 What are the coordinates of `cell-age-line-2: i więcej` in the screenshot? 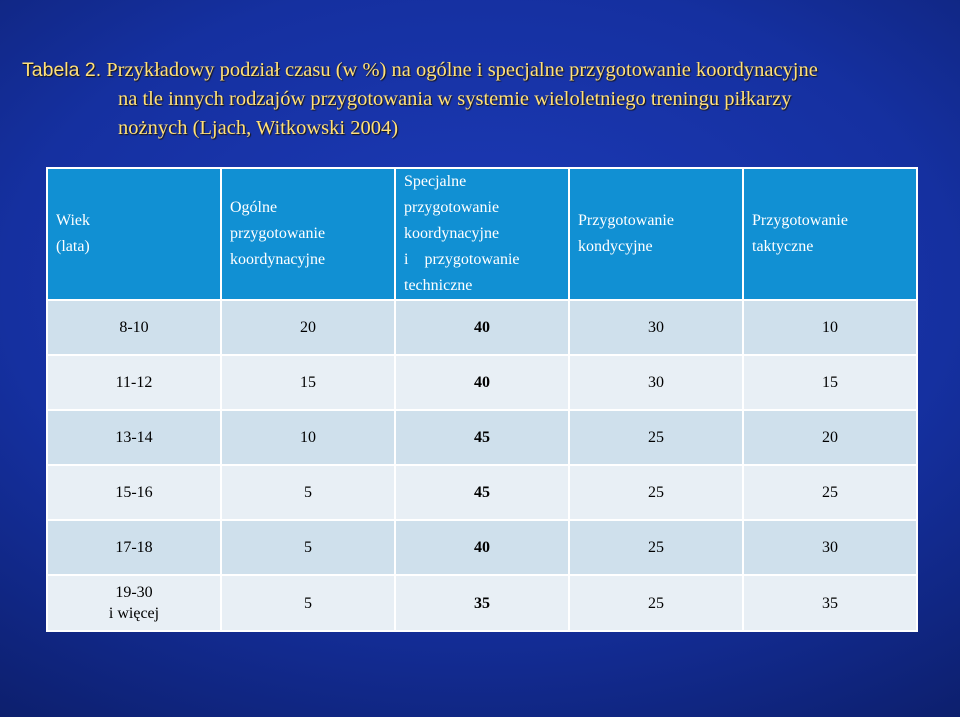 It's located at (134, 613).